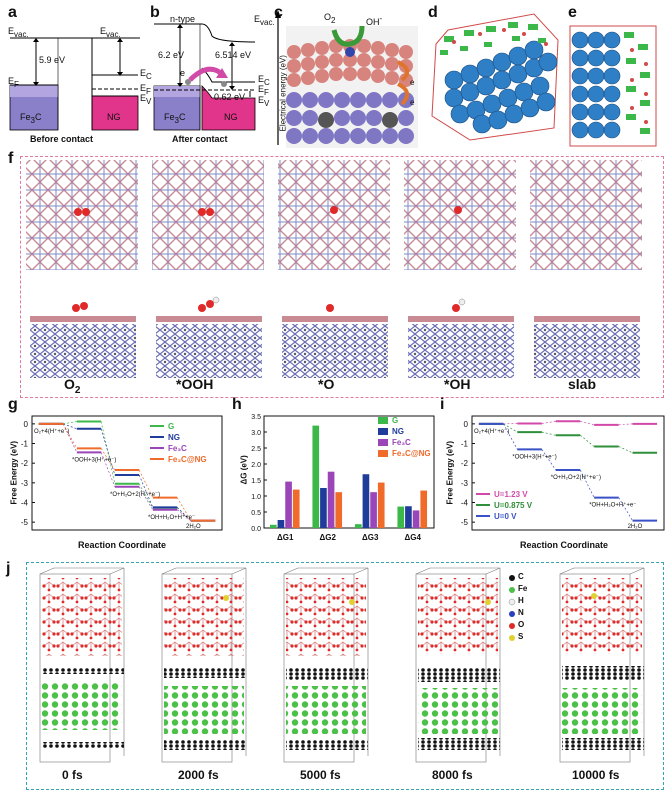  What do you see at coordinates (256, 513) in the screenshot?
I see `y-tick-label: 0.5` at bounding box center [256, 513].